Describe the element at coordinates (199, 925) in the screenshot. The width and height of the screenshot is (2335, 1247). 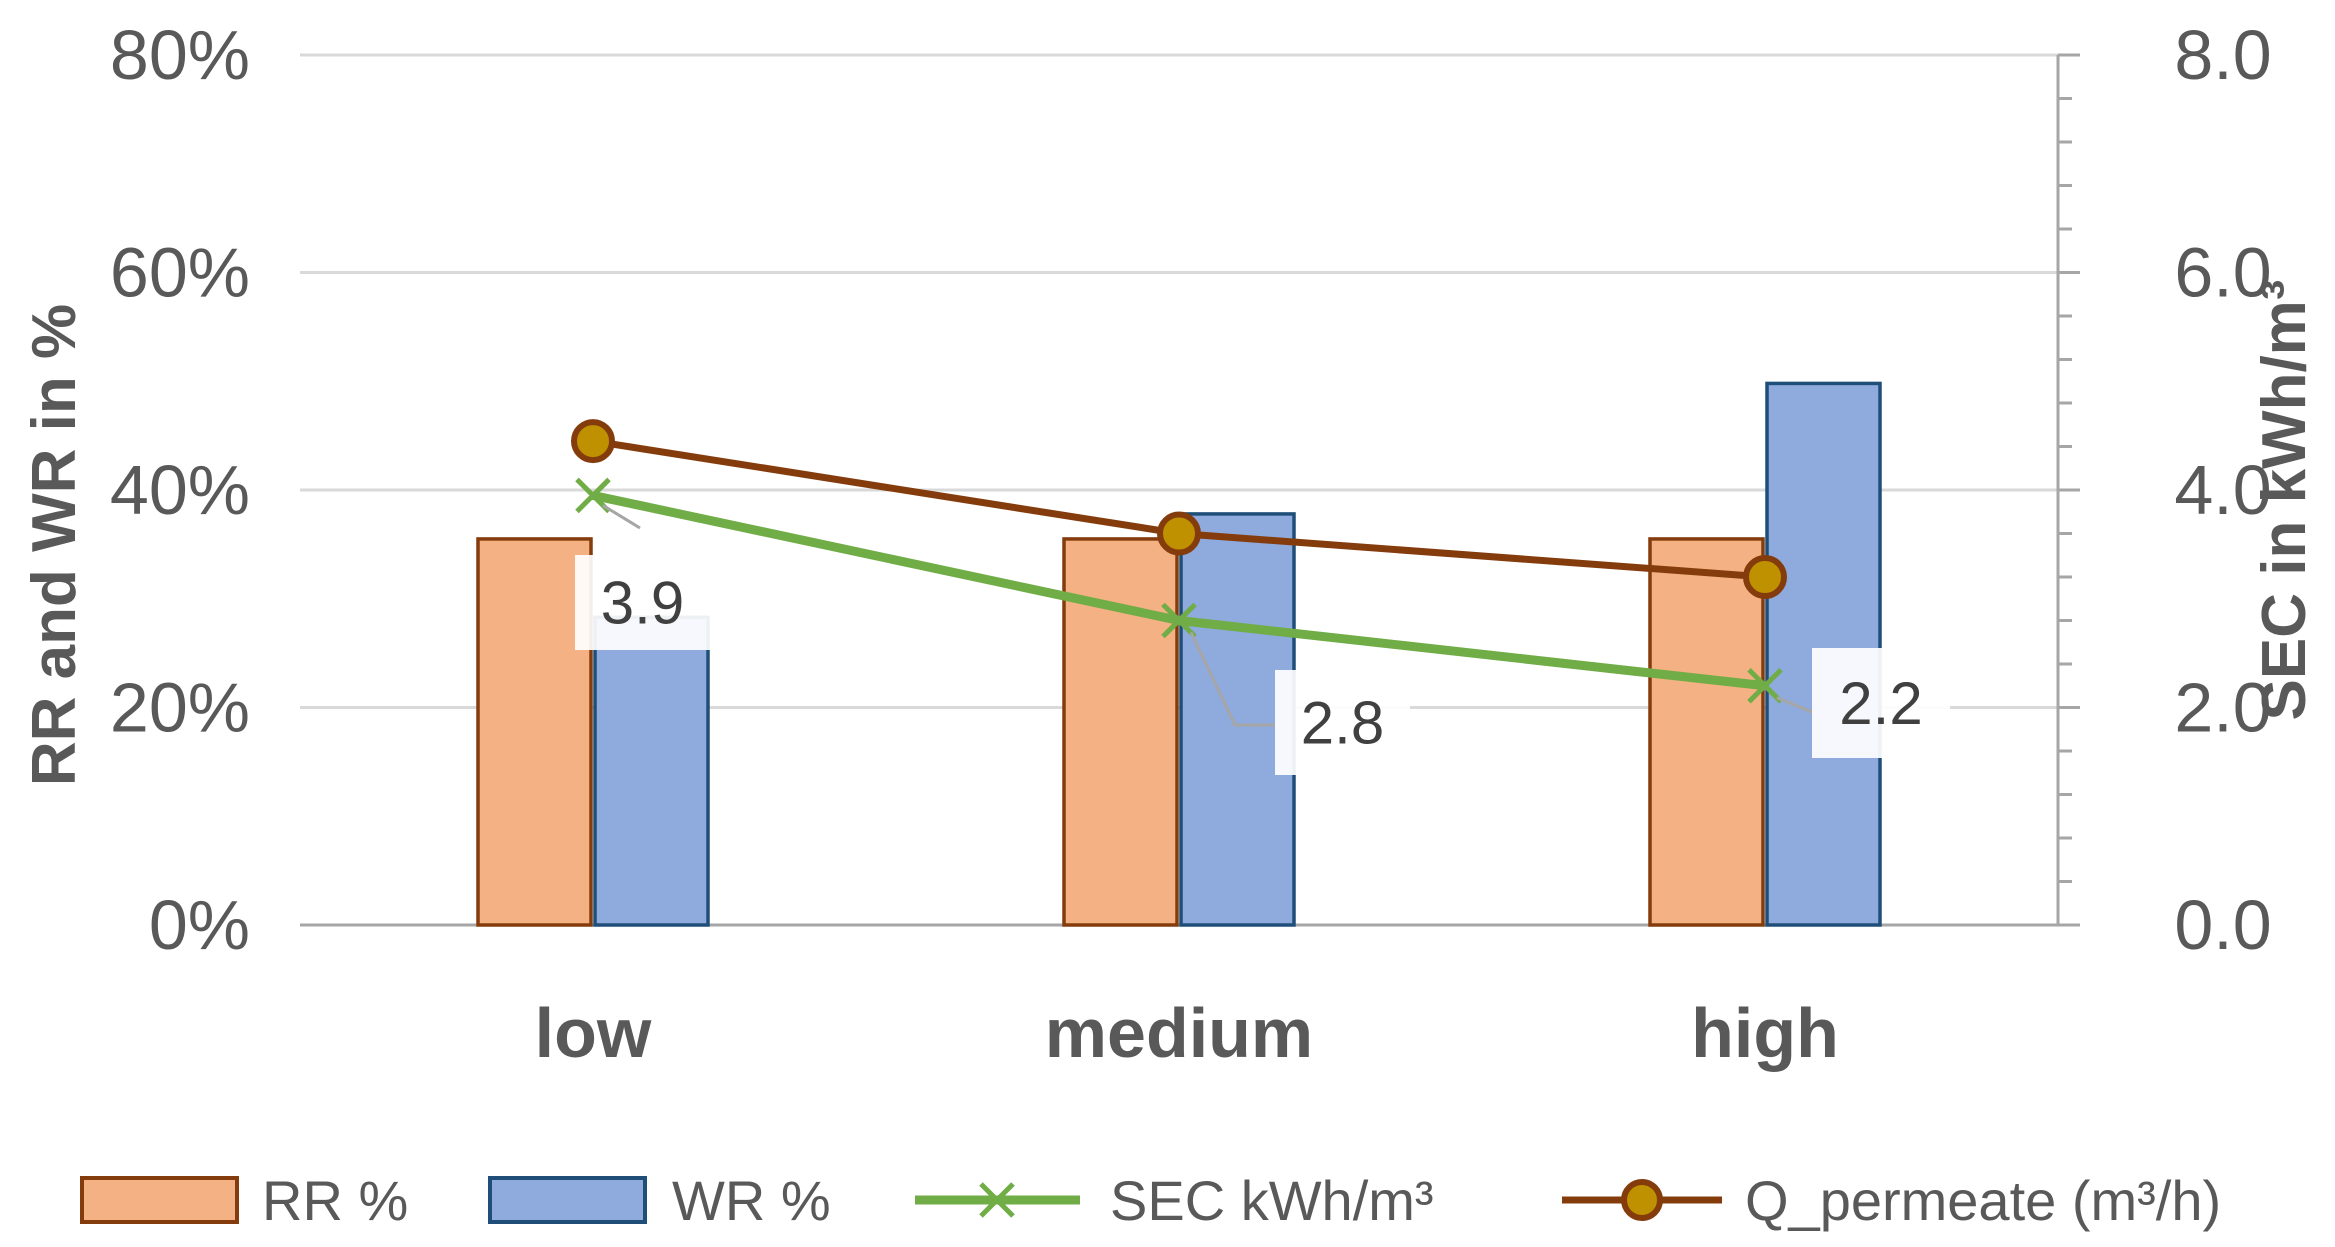
I see `y-tick-label-left: 0%` at that location.